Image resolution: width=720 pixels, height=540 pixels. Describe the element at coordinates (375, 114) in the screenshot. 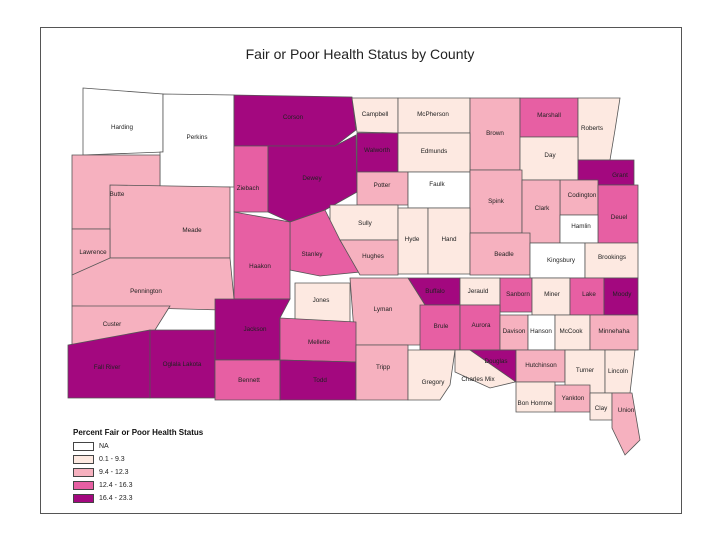

I see `county-label-campbell: Campbell` at that location.